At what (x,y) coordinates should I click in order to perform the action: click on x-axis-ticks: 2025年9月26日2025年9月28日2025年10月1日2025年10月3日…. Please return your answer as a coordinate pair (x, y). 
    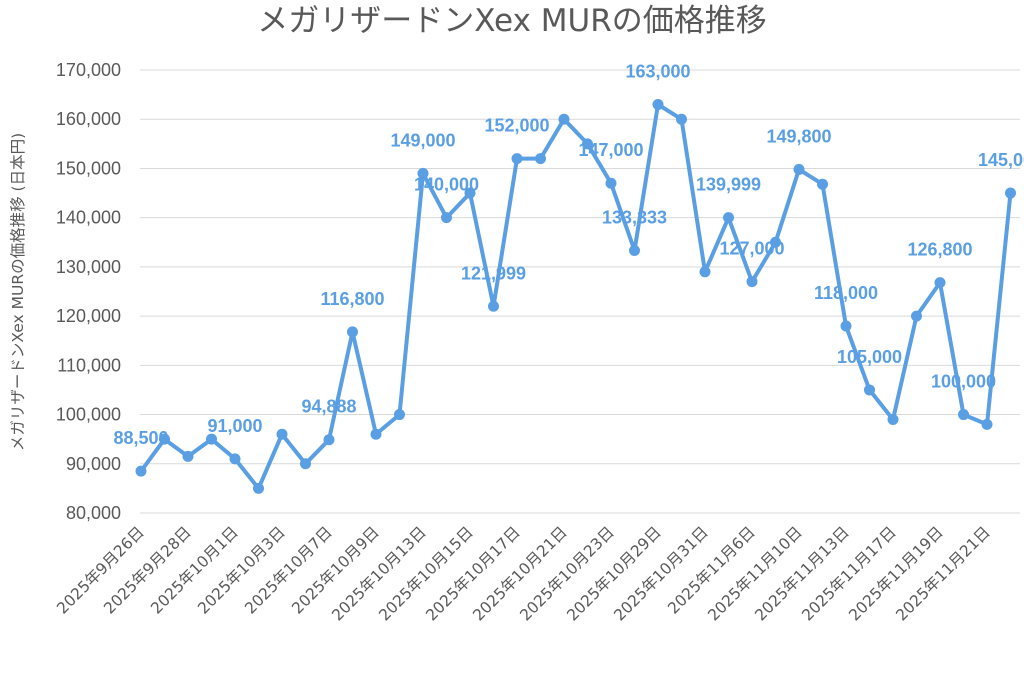
    Looking at the image, I should click on (523, 573).